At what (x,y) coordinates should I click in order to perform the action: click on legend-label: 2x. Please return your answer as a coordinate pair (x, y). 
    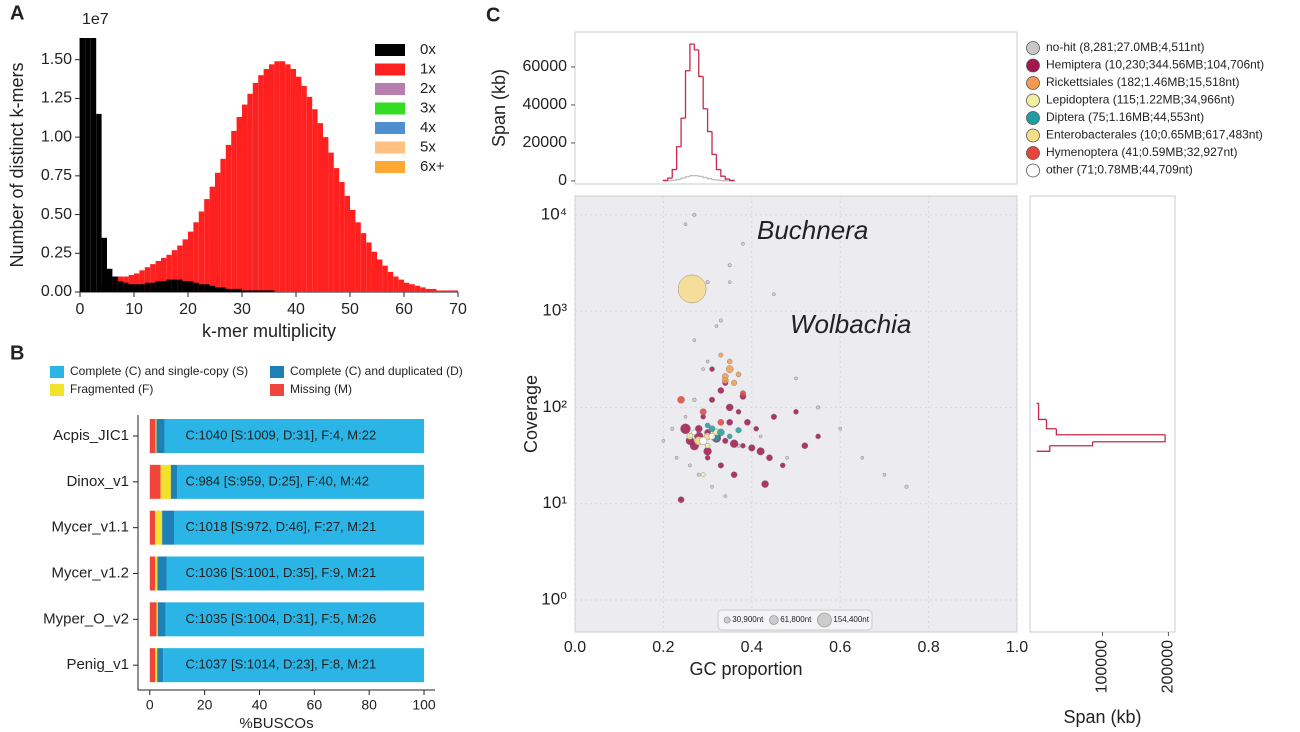
    Looking at the image, I should click on (428, 88).